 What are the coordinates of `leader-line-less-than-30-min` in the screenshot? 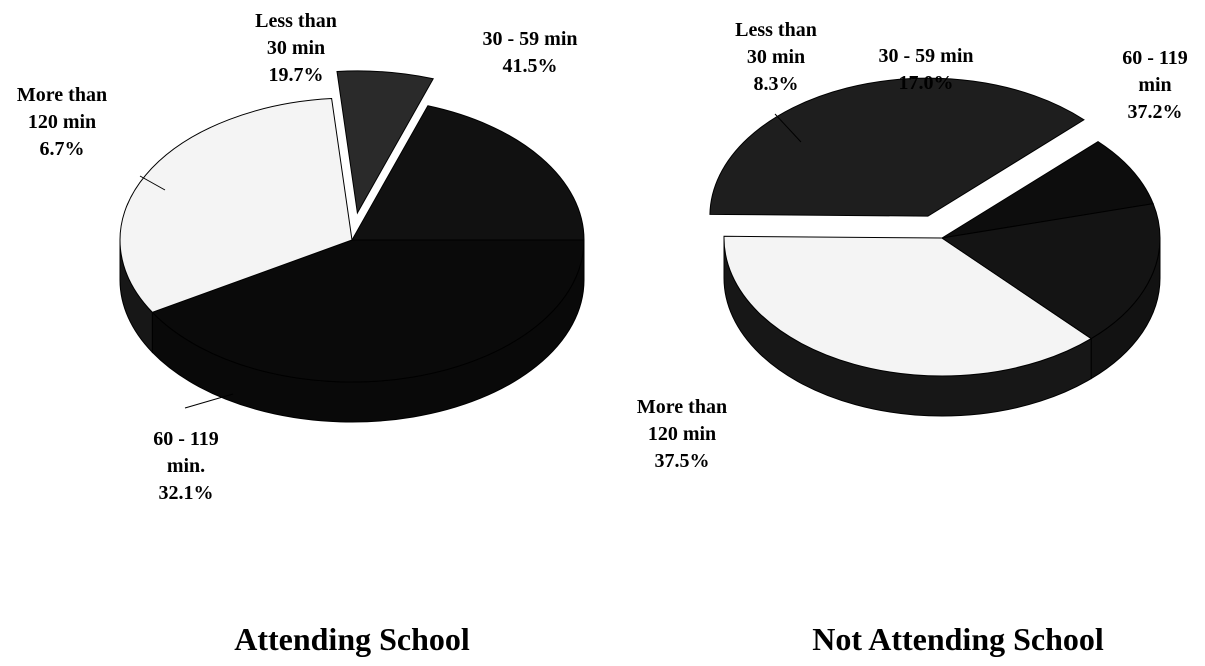 It's located at (788, 128).